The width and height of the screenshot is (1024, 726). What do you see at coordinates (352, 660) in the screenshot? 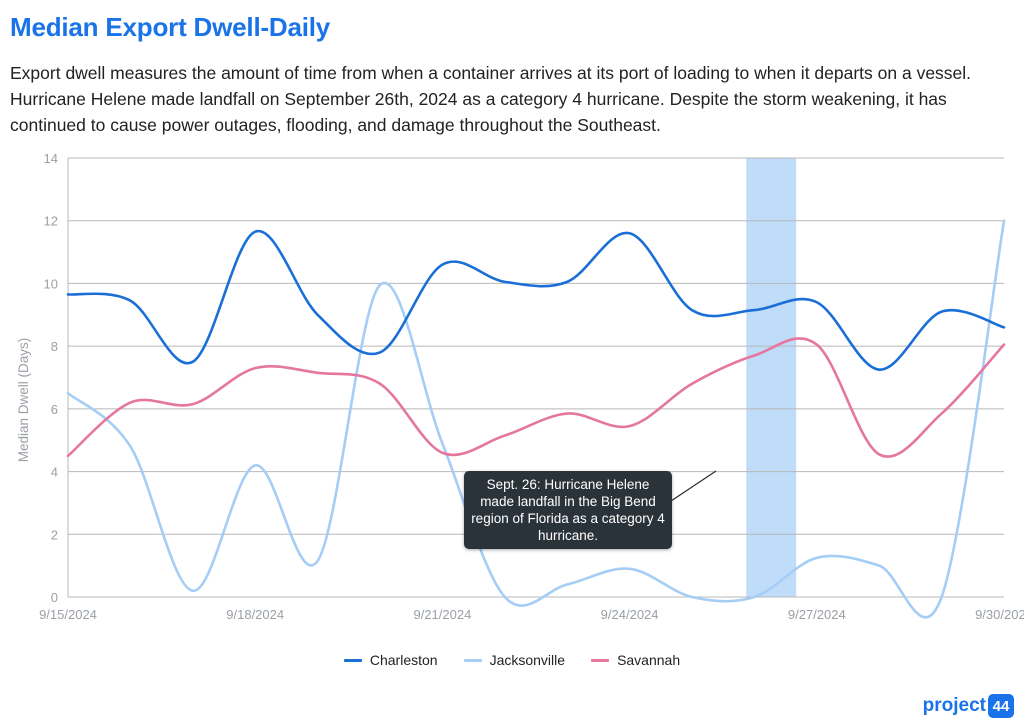
I see `legend-swatch-charleston` at bounding box center [352, 660].